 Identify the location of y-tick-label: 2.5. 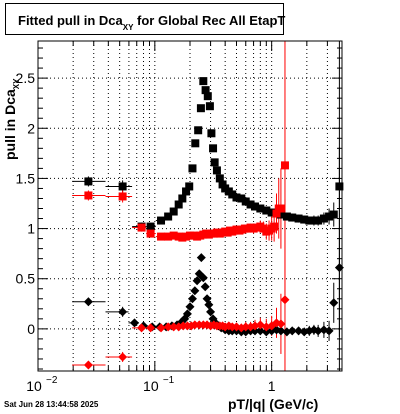
(26, 78).